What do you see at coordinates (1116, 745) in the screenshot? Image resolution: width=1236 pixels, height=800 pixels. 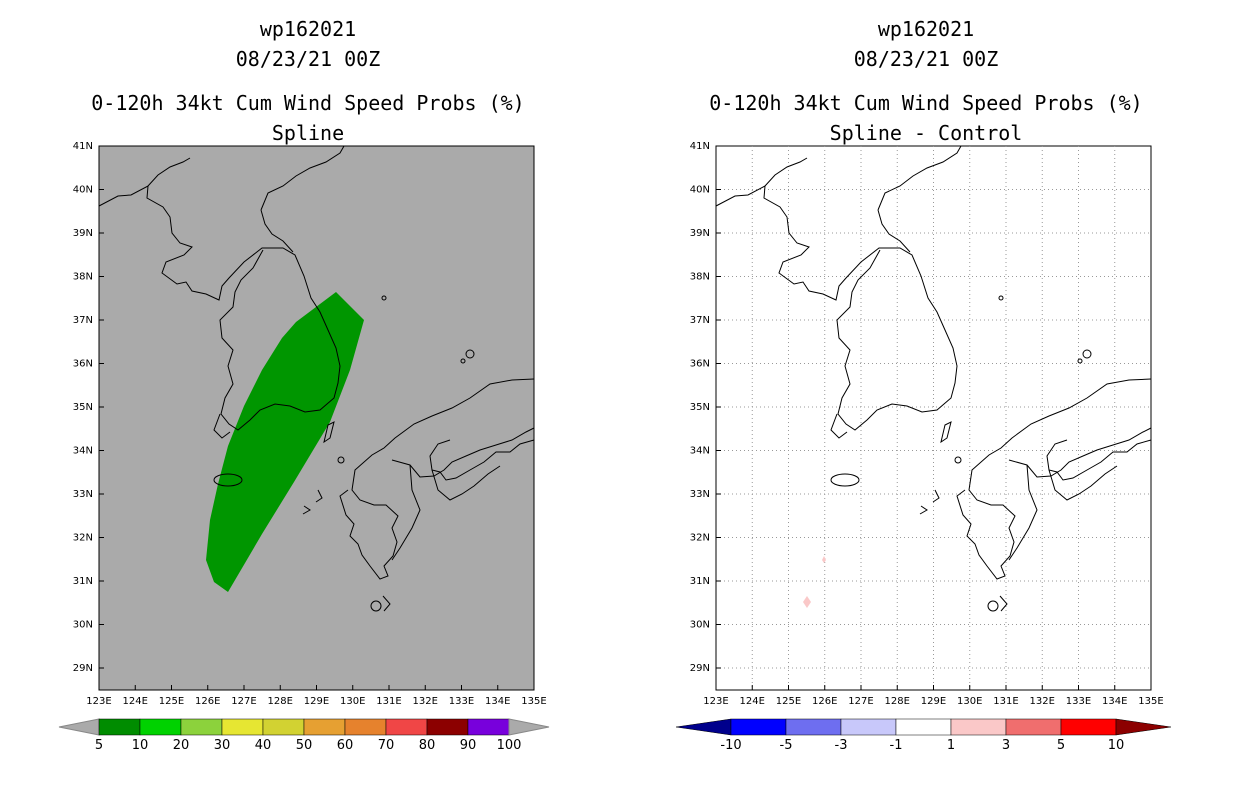 I see `colorbar-label: 10` at bounding box center [1116, 745].